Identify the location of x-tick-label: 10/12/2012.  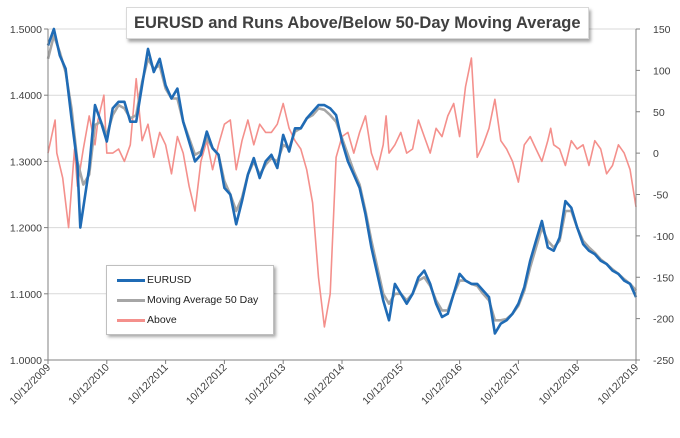
(207, 385).